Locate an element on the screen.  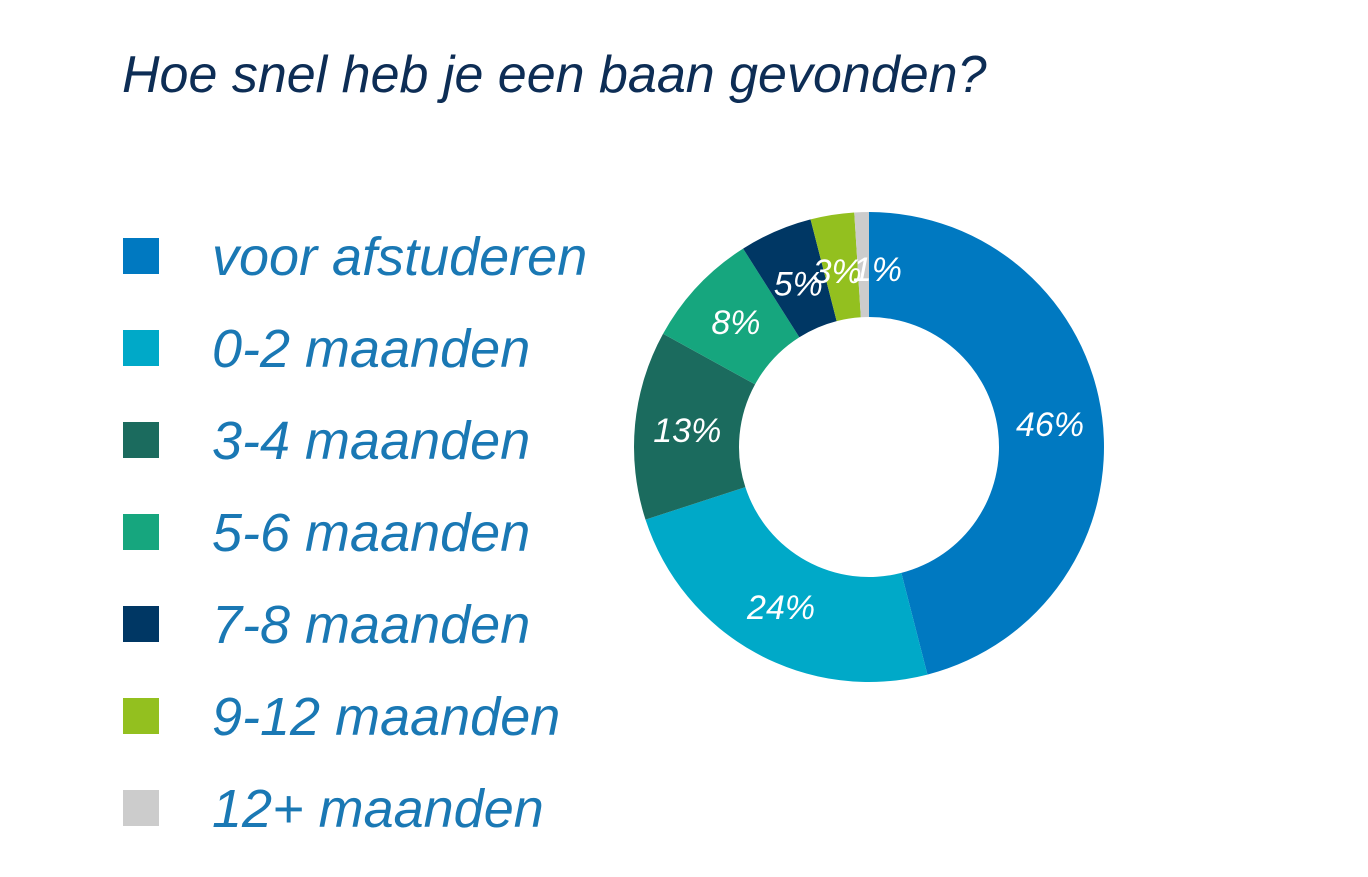
donut-slice-0-2-maanden is located at coordinates (786, 584).